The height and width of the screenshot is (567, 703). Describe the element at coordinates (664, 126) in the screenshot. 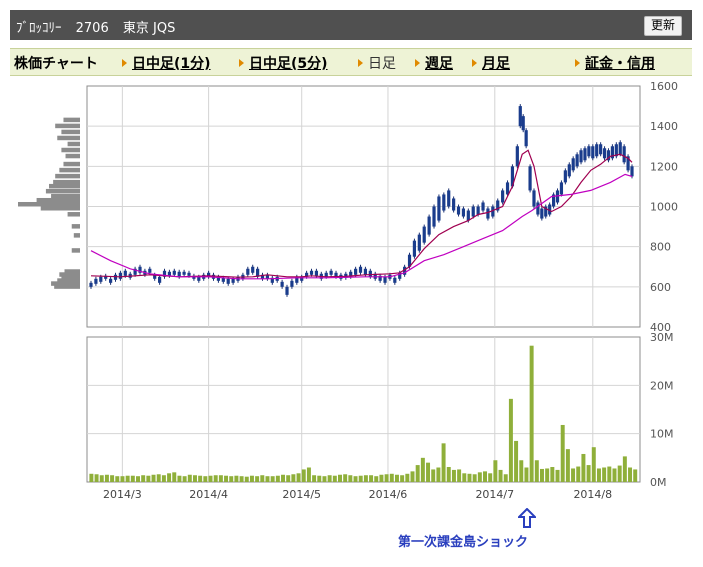

I see `price-tick-label: 1400` at that location.